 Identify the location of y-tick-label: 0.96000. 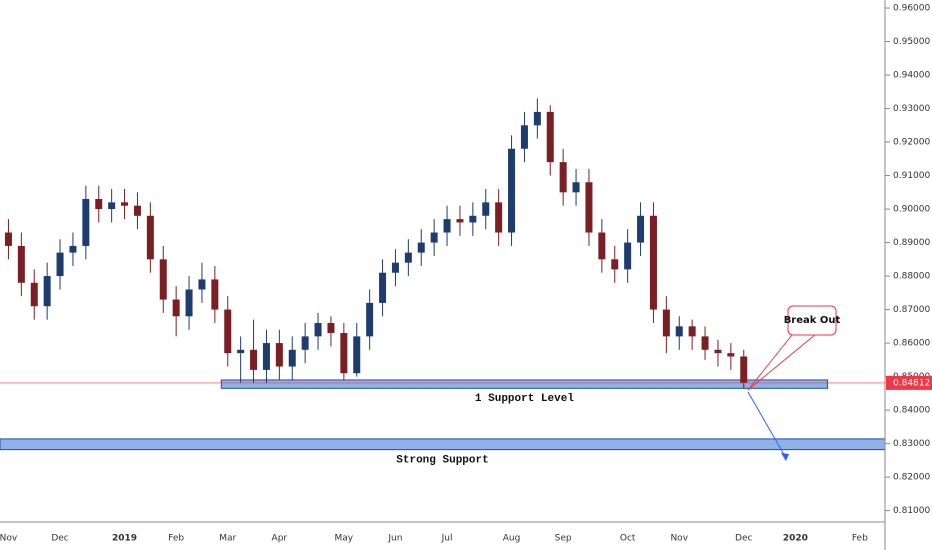
(911, 9).